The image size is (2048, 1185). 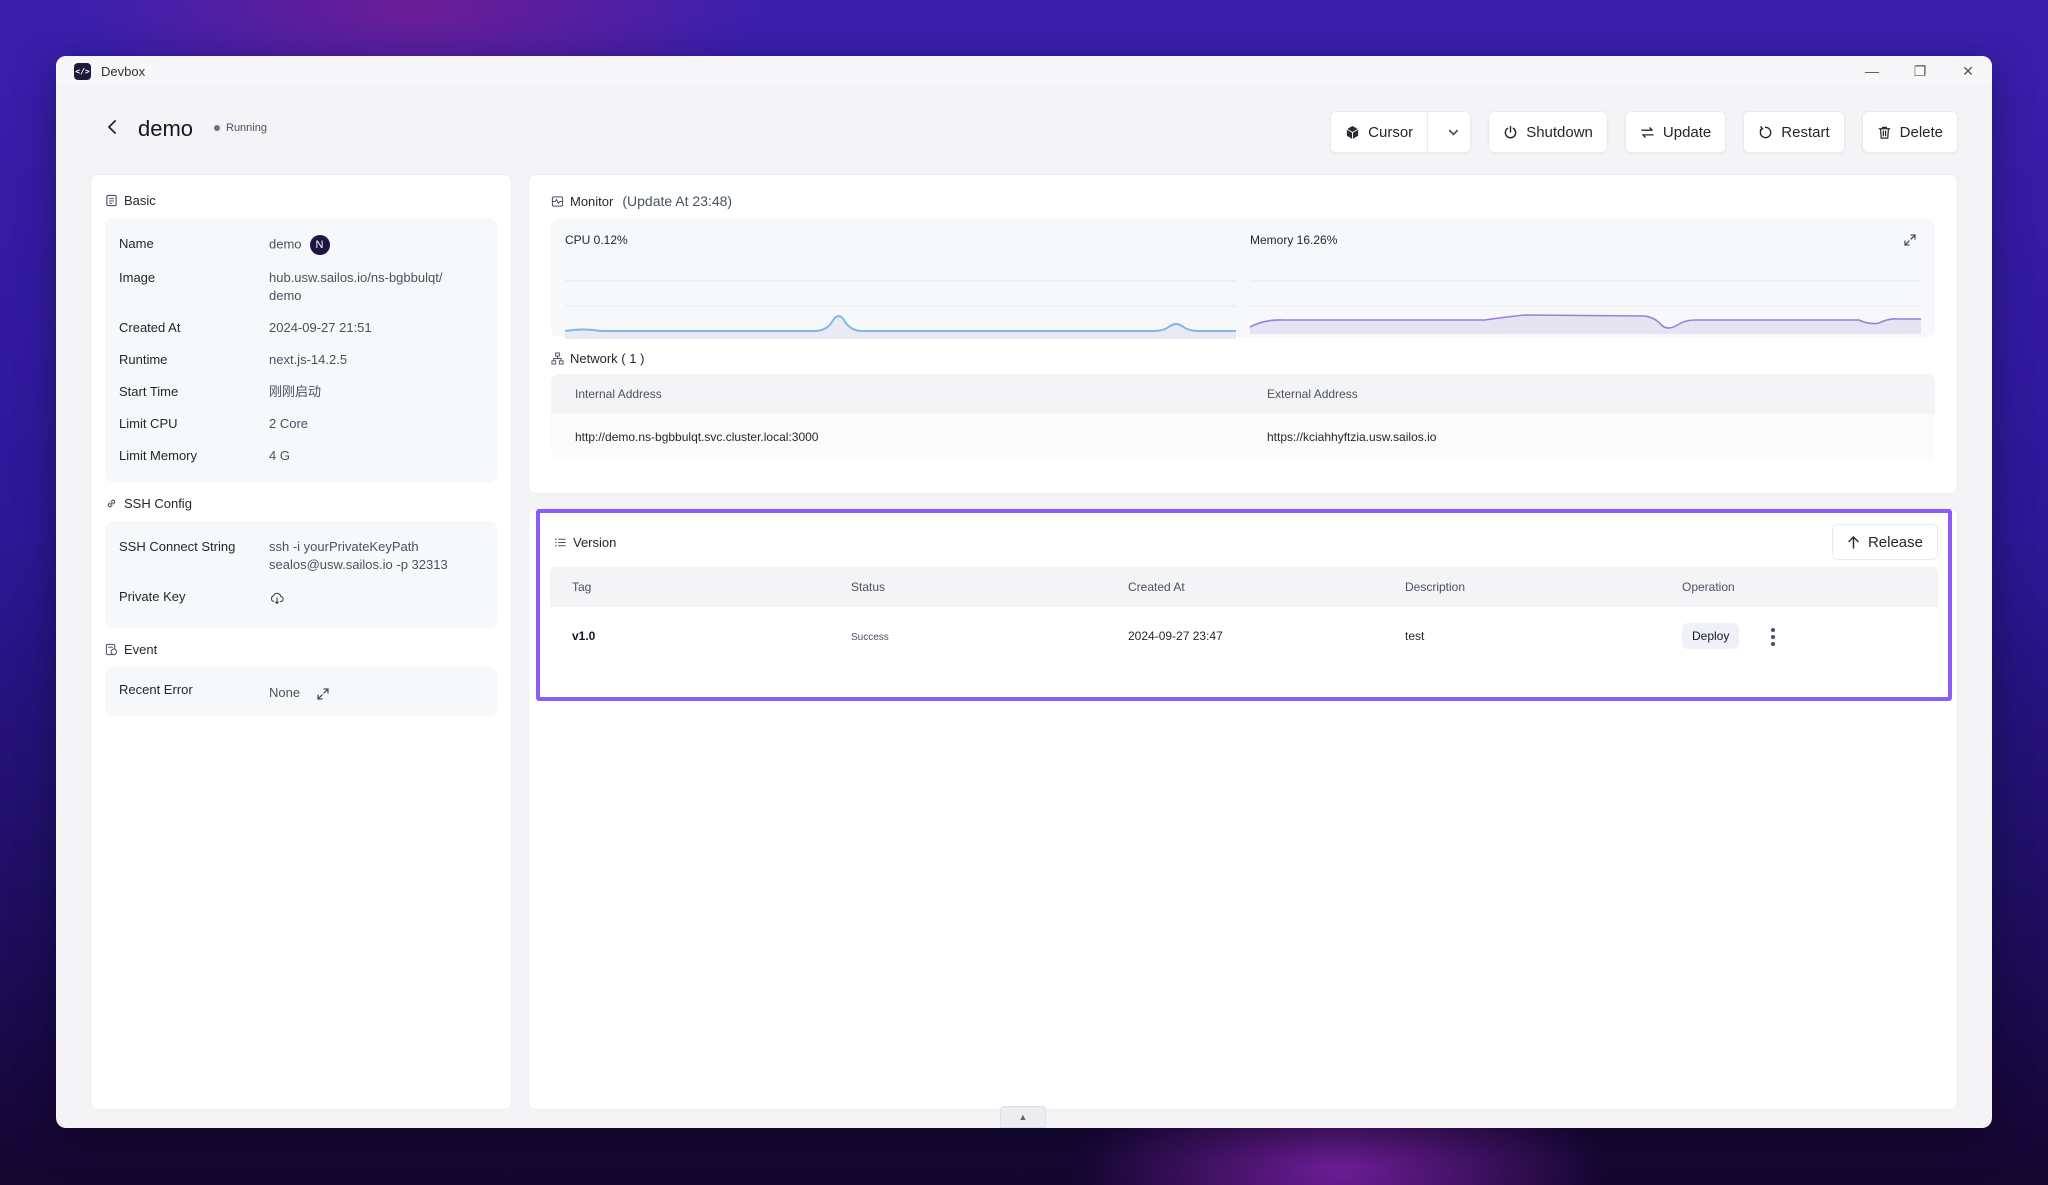 I want to click on info-row-start-time: Start Time 刚刚启动, so click(x=301, y=392).